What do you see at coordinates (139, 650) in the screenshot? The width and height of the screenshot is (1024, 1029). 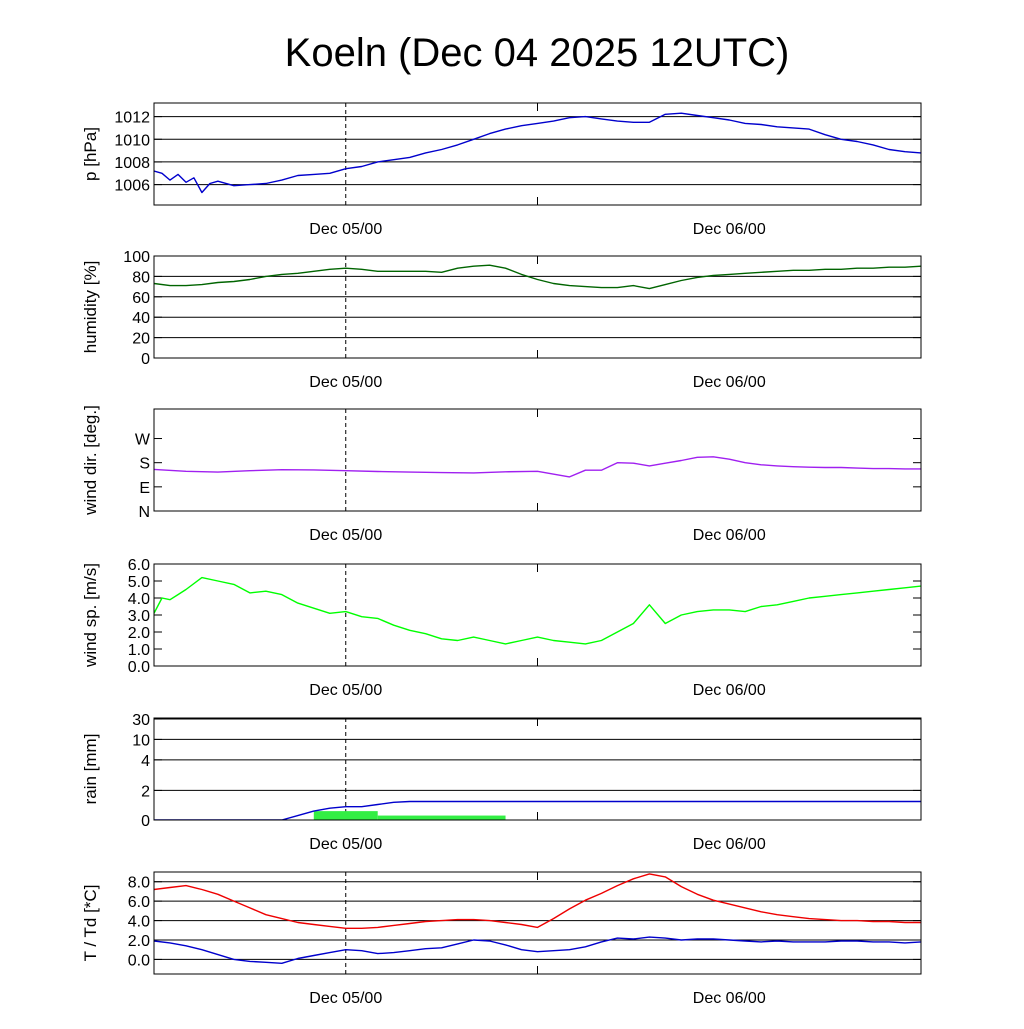 I see `y-tick-label: 1.0` at bounding box center [139, 650].